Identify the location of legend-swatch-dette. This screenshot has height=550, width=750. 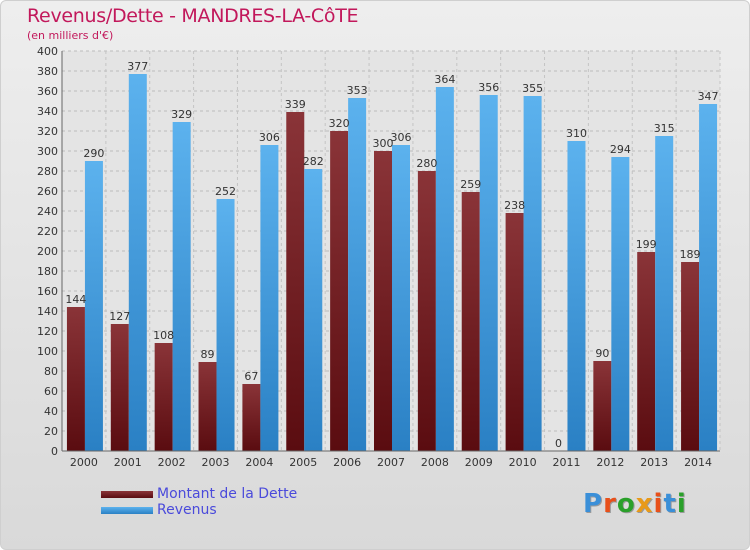
(127, 494).